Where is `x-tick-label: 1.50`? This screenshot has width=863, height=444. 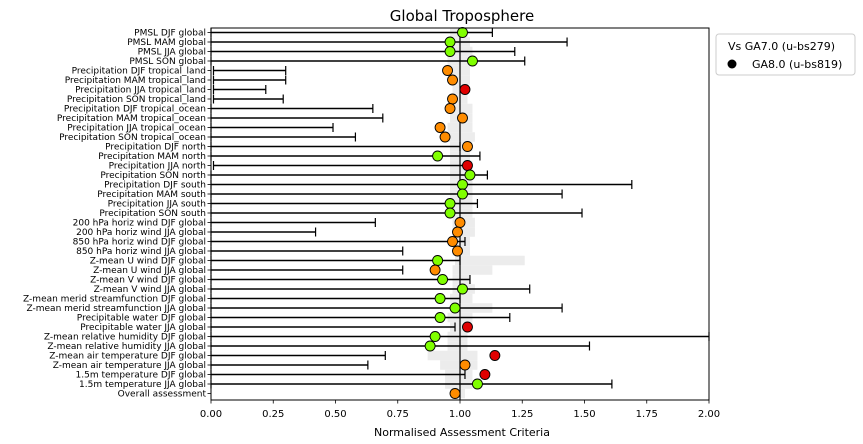 x-tick-label: 1.50 is located at coordinates (584, 414).